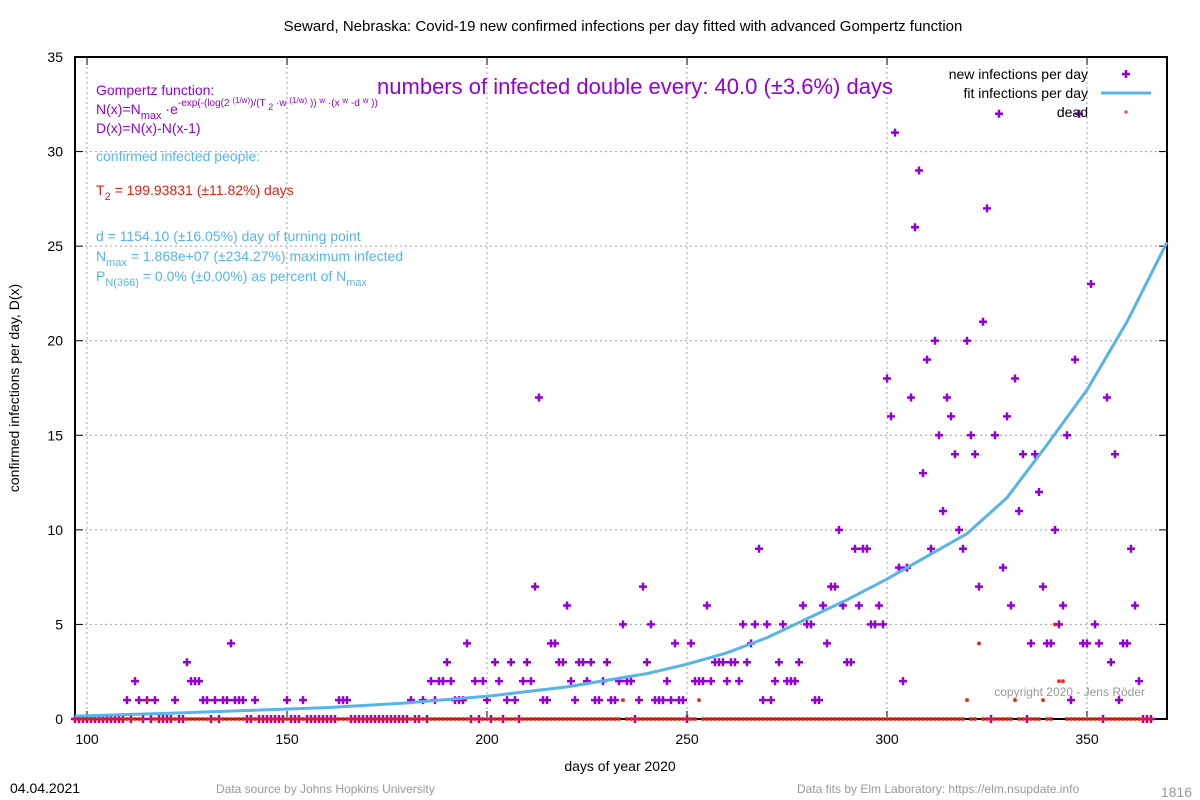 The height and width of the screenshot is (800, 1200). Describe the element at coordinates (887, 739) in the screenshot. I see `x-tick-label: 300` at that location.